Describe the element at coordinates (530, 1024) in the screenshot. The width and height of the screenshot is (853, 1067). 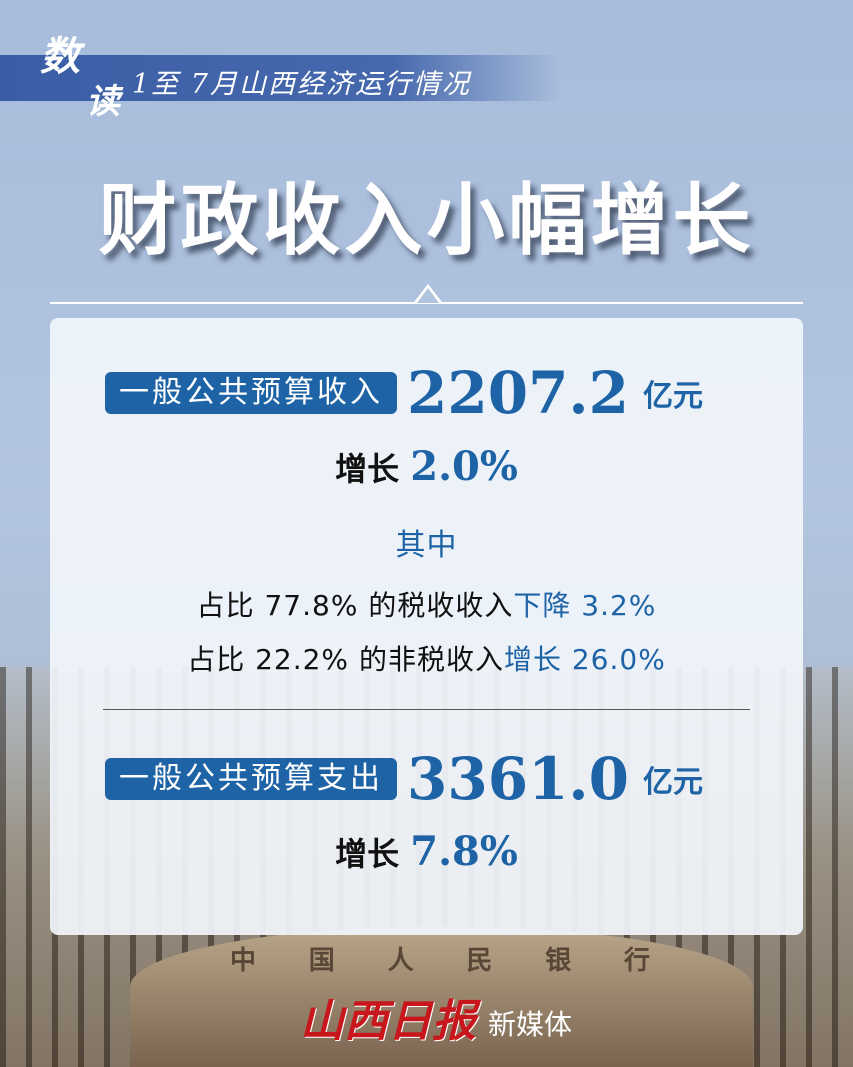
I see `logo-suffix: 新媒体` at that location.